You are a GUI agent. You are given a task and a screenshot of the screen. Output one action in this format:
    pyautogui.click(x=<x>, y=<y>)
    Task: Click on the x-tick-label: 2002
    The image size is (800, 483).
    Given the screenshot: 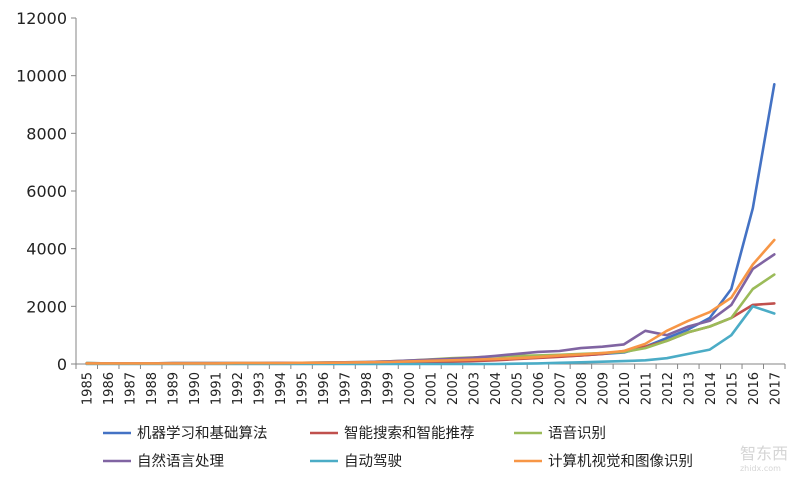 What is the action you would take?
    pyautogui.click(x=453, y=388)
    